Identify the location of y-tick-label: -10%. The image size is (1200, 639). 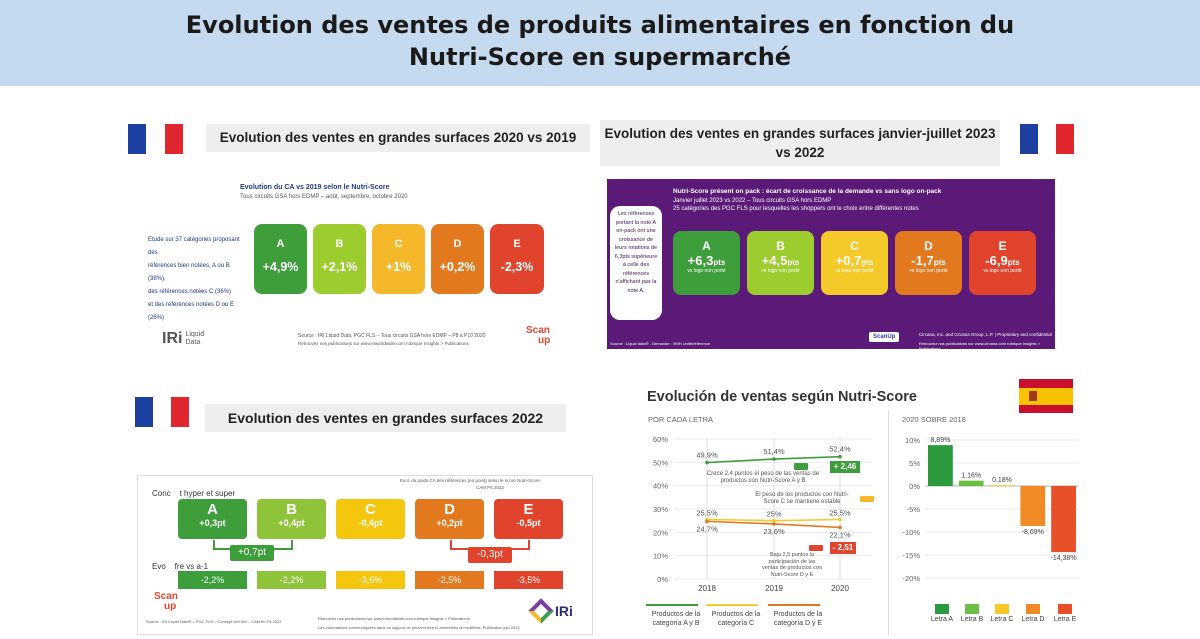
(911, 532).